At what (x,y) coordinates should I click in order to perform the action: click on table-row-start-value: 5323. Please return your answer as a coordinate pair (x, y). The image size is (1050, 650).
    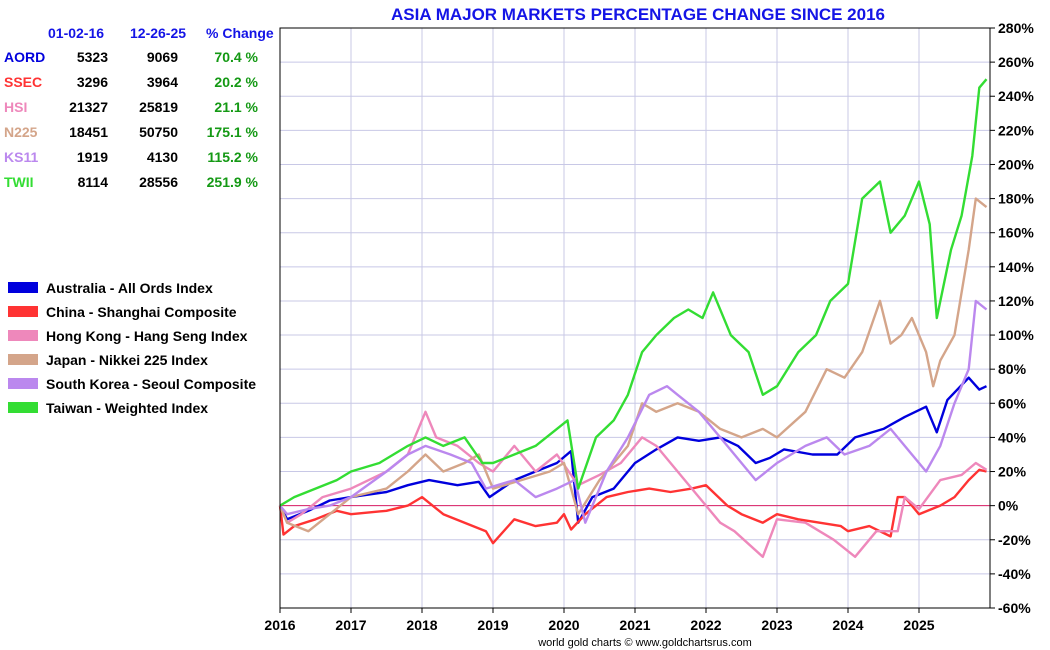
    Looking at the image, I should click on (92, 57).